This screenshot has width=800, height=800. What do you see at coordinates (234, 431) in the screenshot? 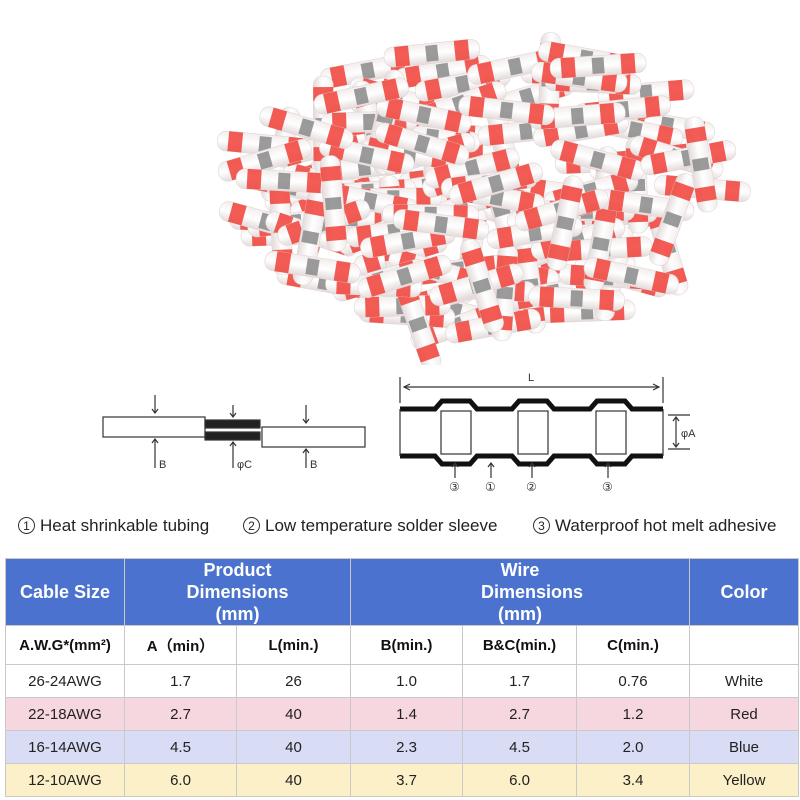
I see `wire-dimension-diagram` at bounding box center [234, 431].